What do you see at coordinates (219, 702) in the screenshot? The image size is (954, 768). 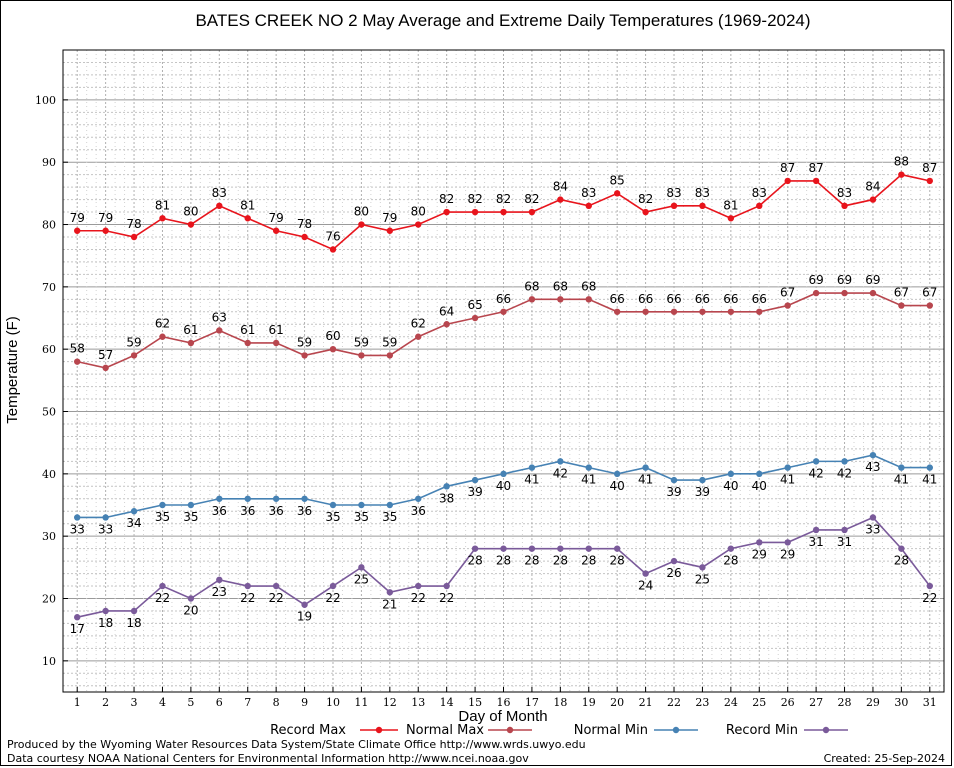 I see `x-tick-label: 6` at bounding box center [219, 702].